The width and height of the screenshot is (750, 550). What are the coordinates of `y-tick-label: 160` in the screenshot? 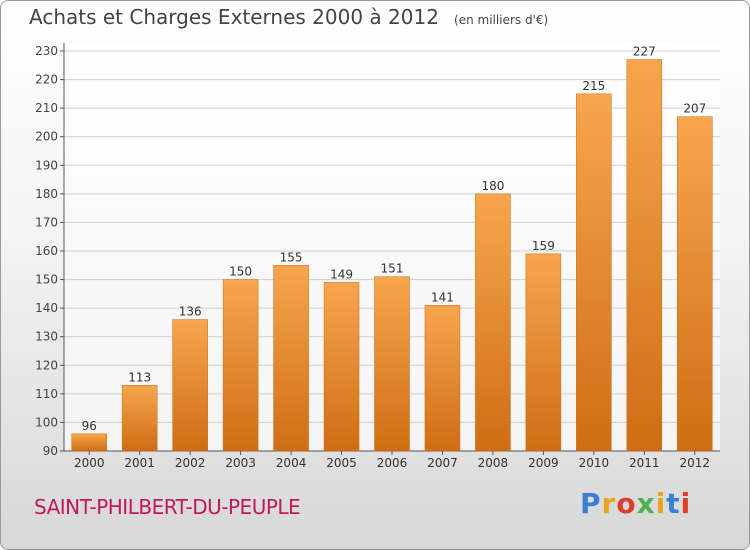 It's located at (46, 251).